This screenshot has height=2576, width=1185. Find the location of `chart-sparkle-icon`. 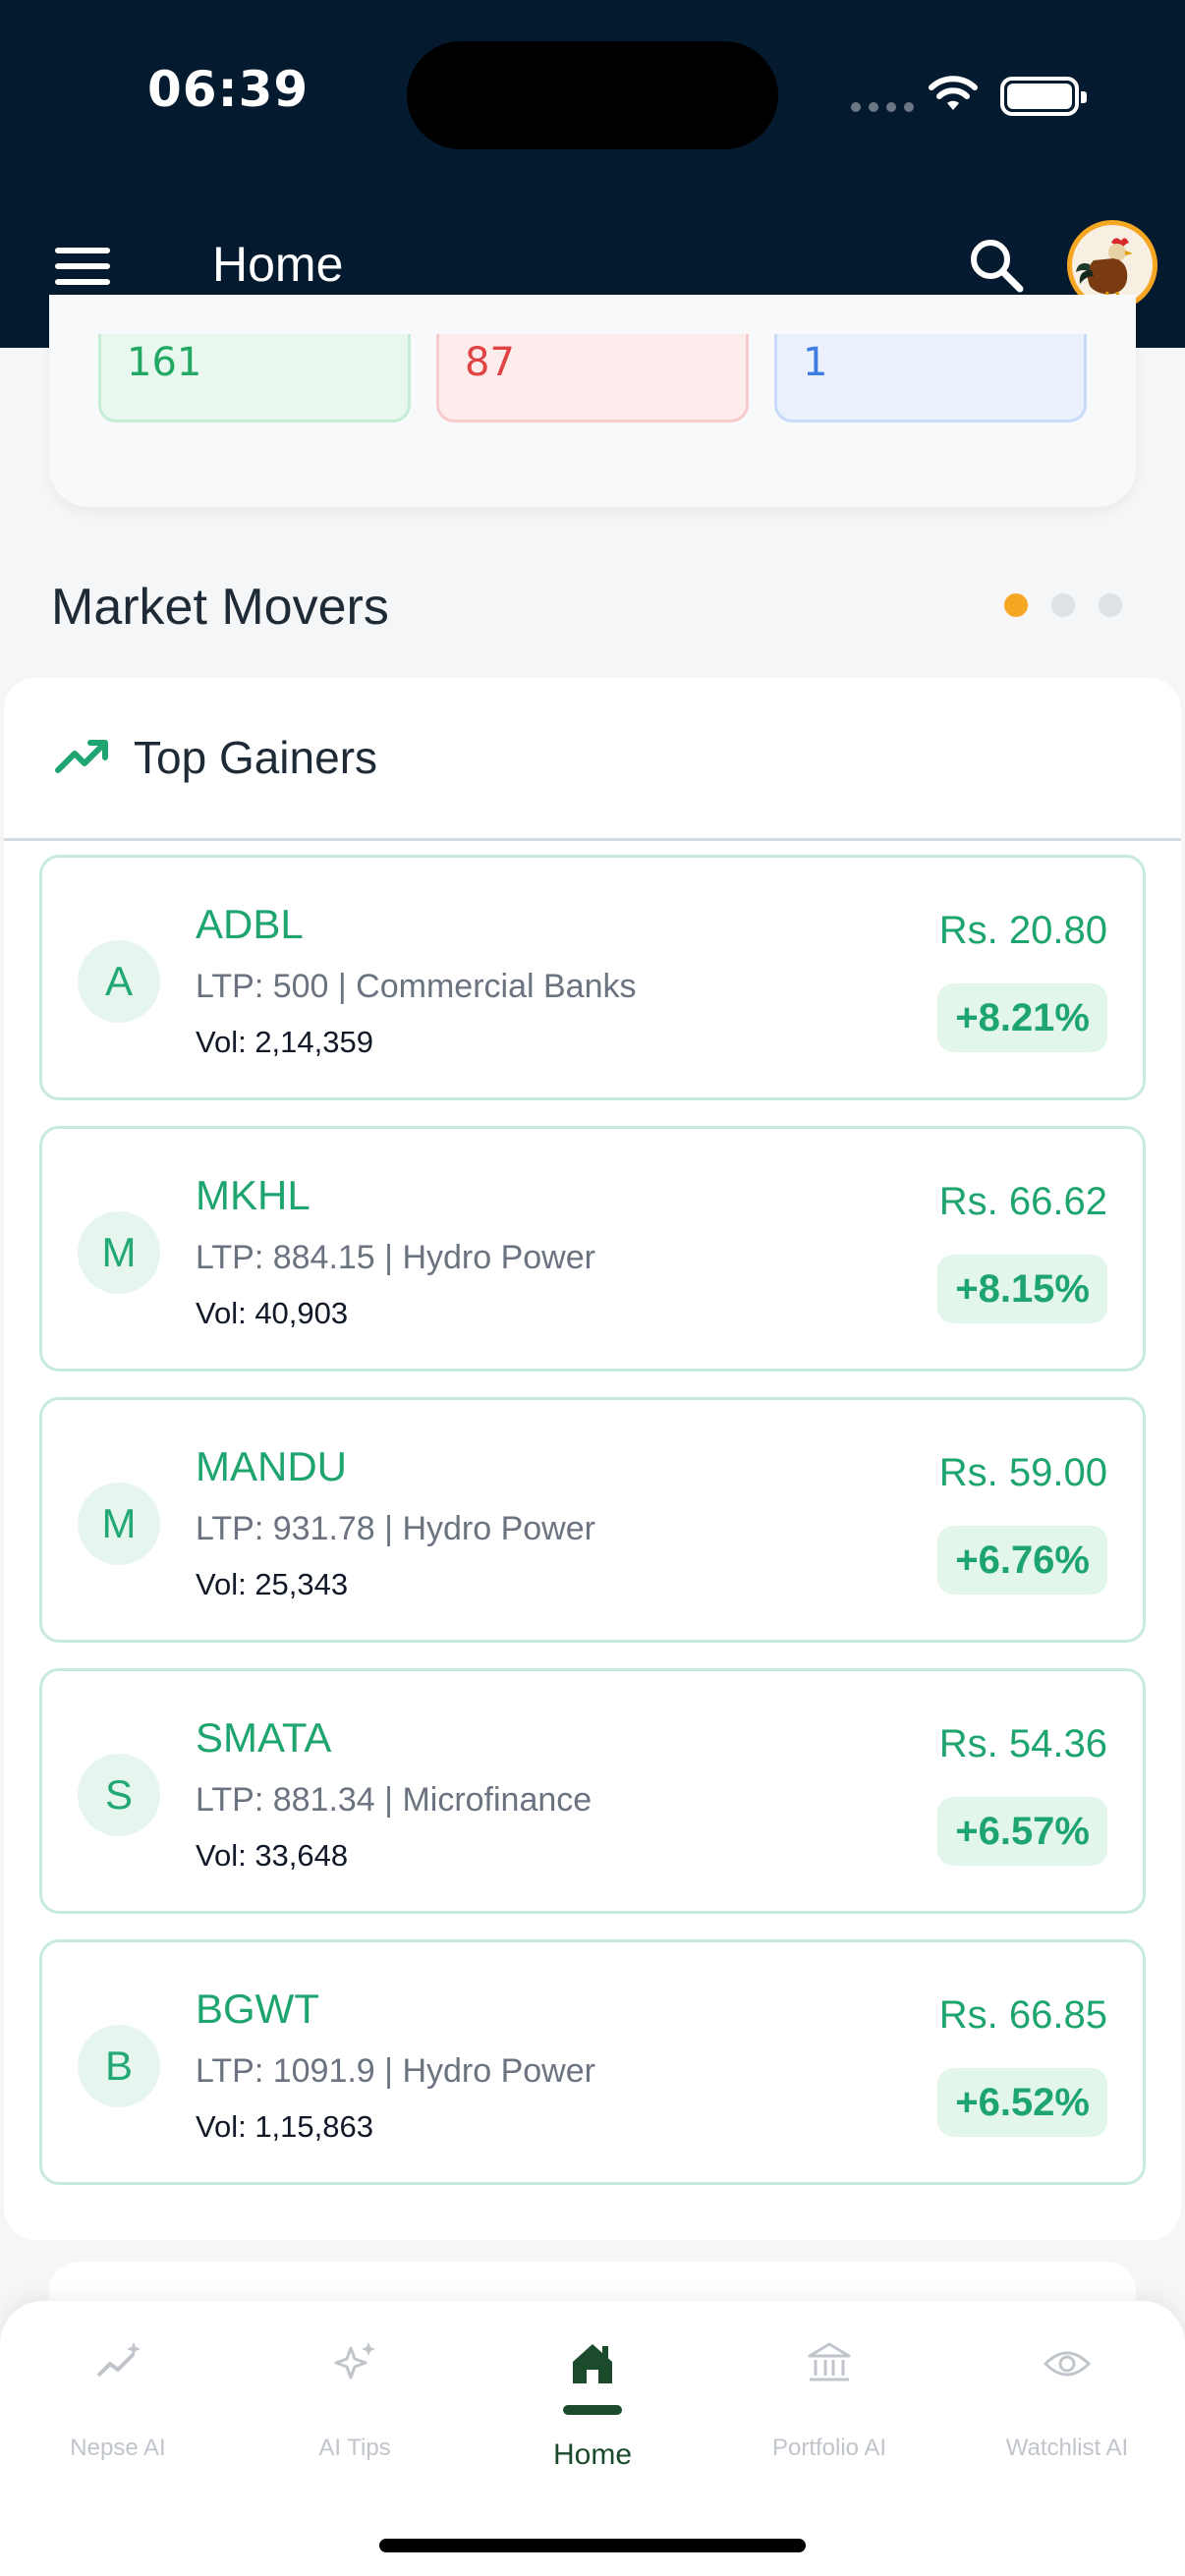

chart-sparkle-icon is located at coordinates (119, 2360).